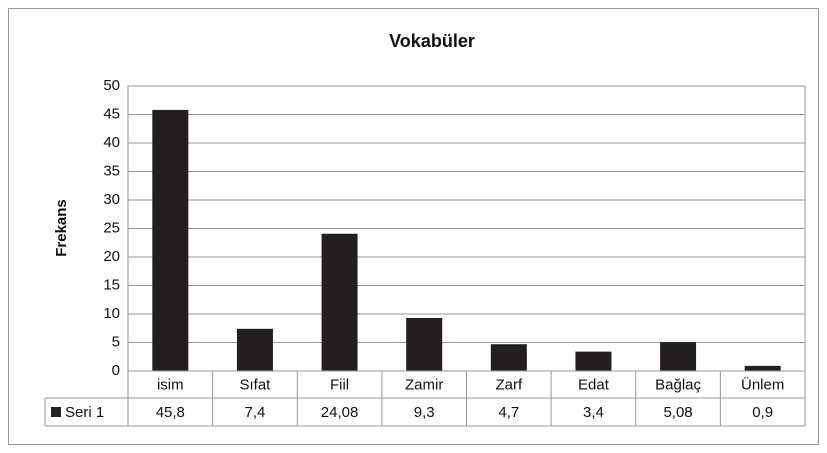 This screenshot has height=453, width=827. I want to click on x-tick-label: Fiil, so click(339, 384).